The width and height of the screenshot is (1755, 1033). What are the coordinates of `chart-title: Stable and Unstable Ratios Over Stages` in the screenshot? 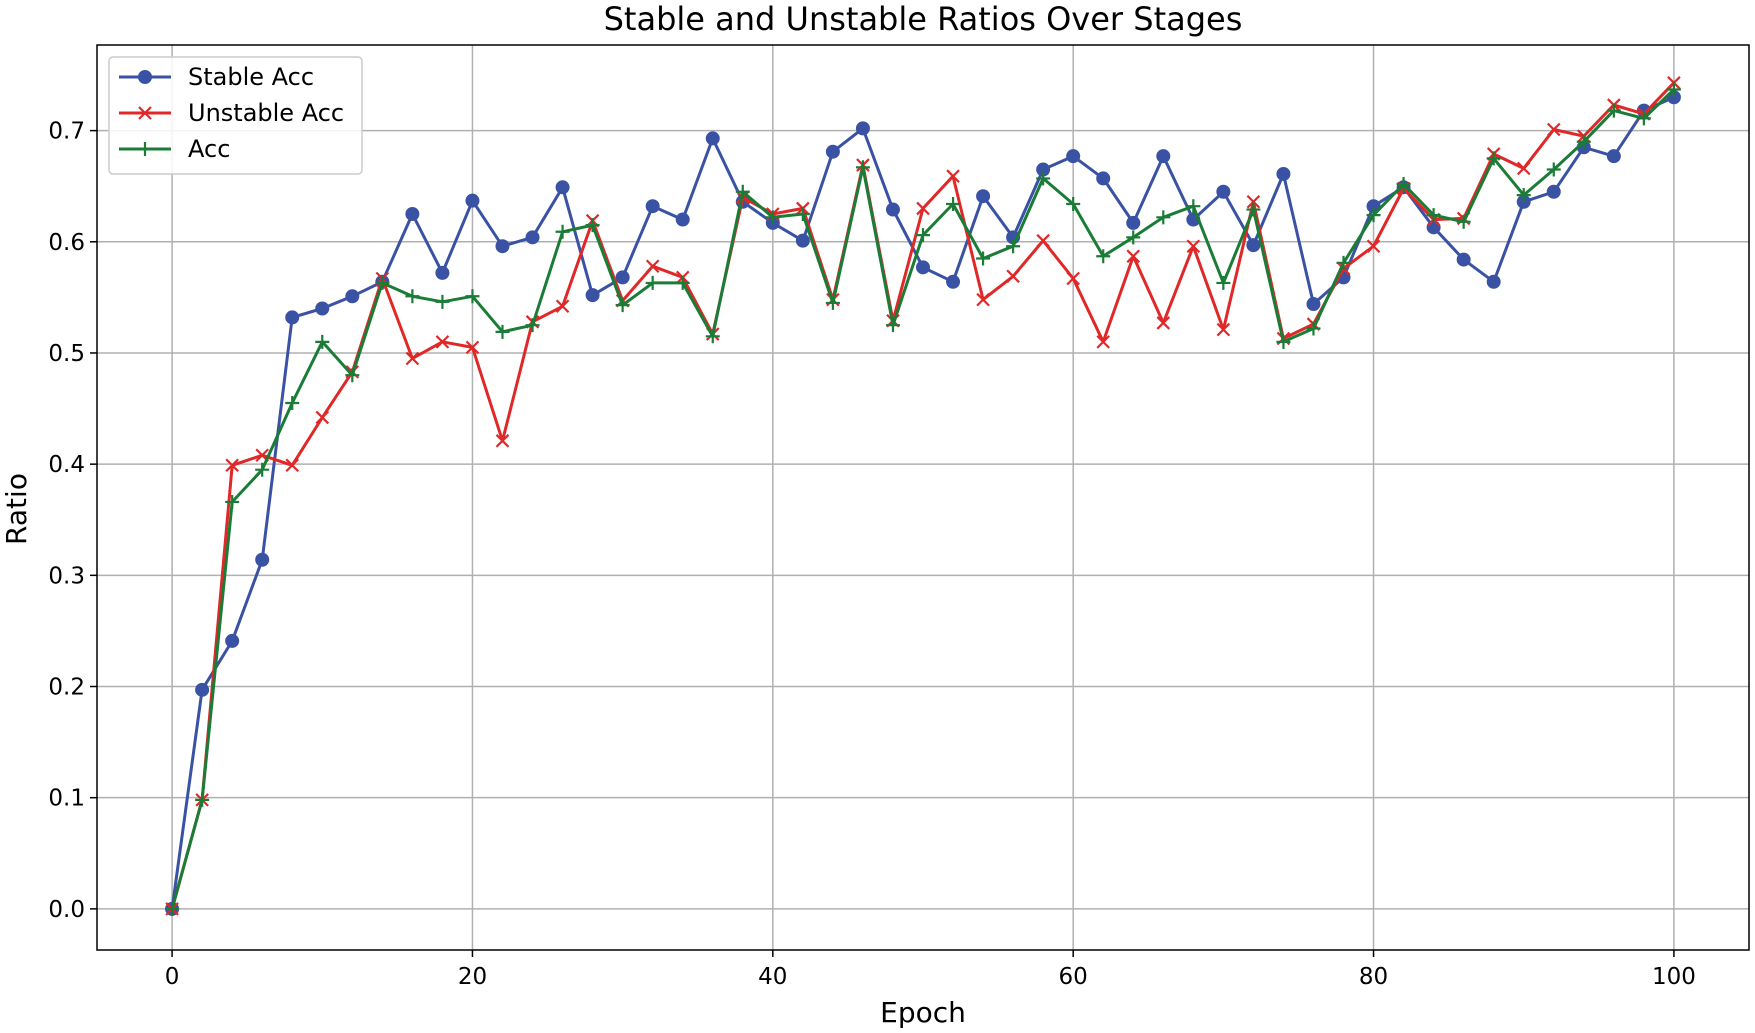 It's located at (923, 19).